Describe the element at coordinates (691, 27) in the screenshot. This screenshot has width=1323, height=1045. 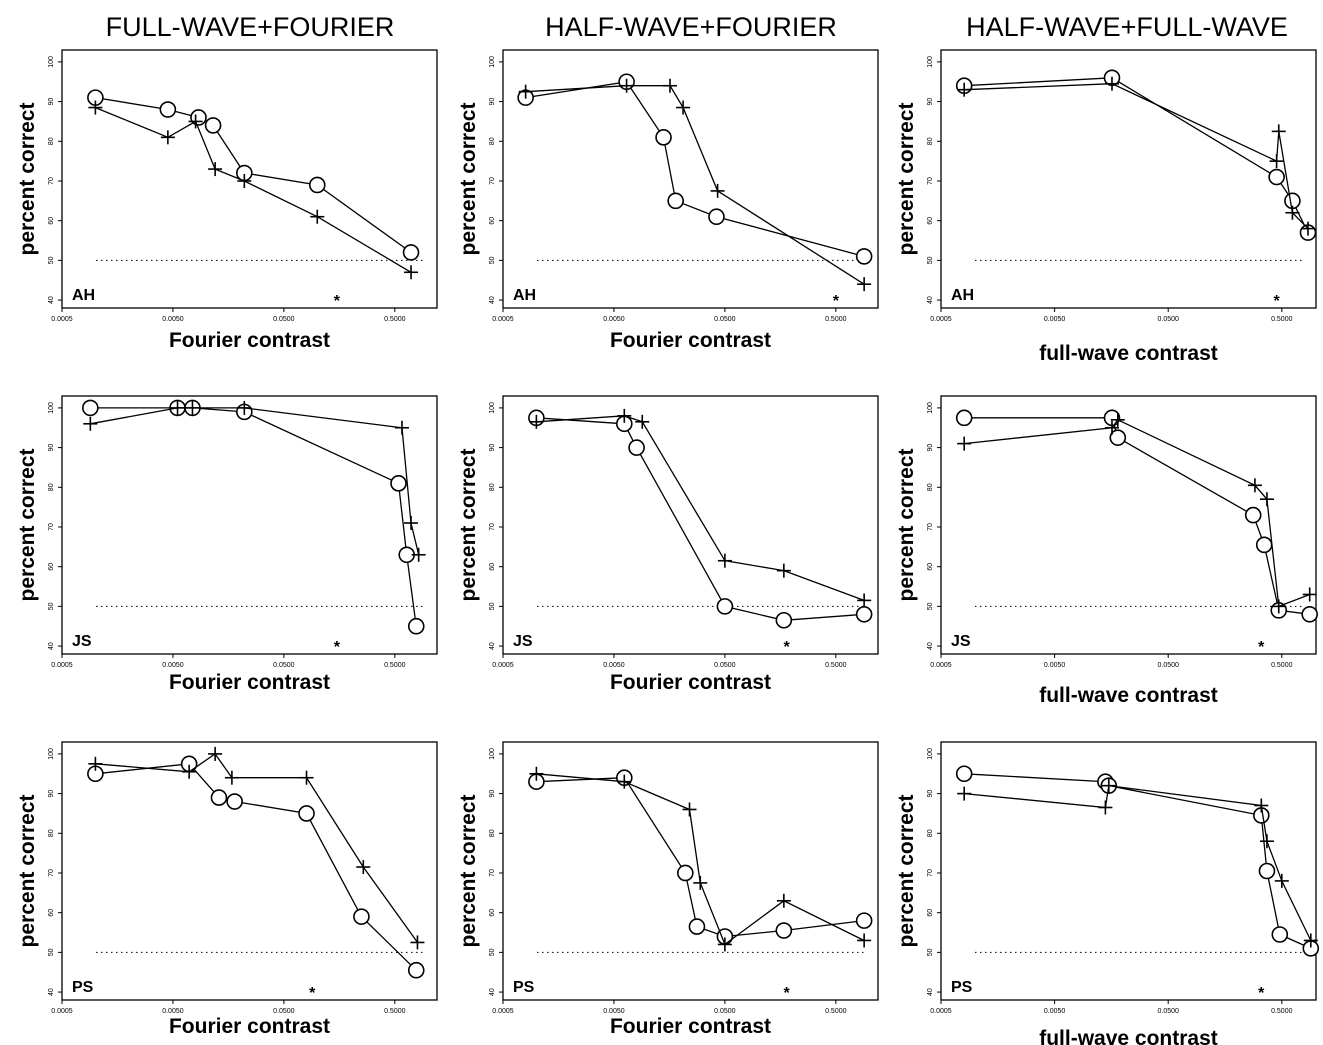
I see `column-title-2: HALF-WAVE+FOURIER` at that location.